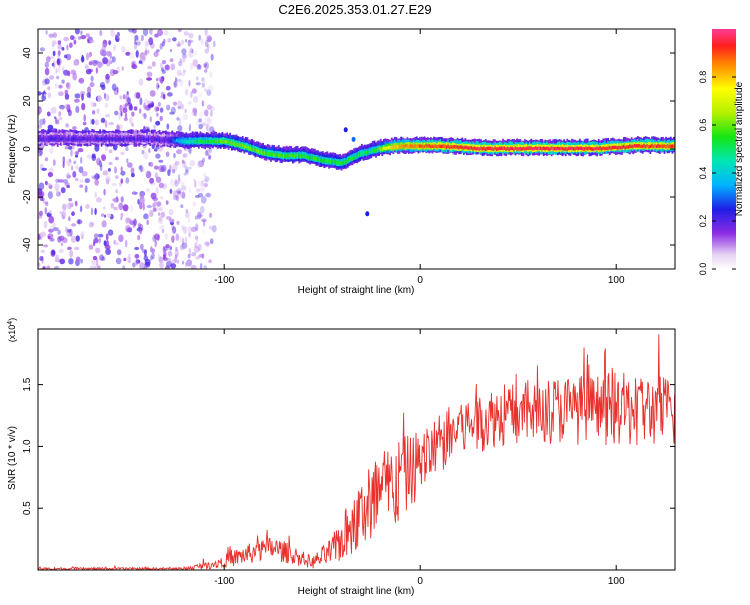 Image resolution: width=750 pixels, height=605 pixels. I want to click on x-tick-label: -100, so click(224, 280).